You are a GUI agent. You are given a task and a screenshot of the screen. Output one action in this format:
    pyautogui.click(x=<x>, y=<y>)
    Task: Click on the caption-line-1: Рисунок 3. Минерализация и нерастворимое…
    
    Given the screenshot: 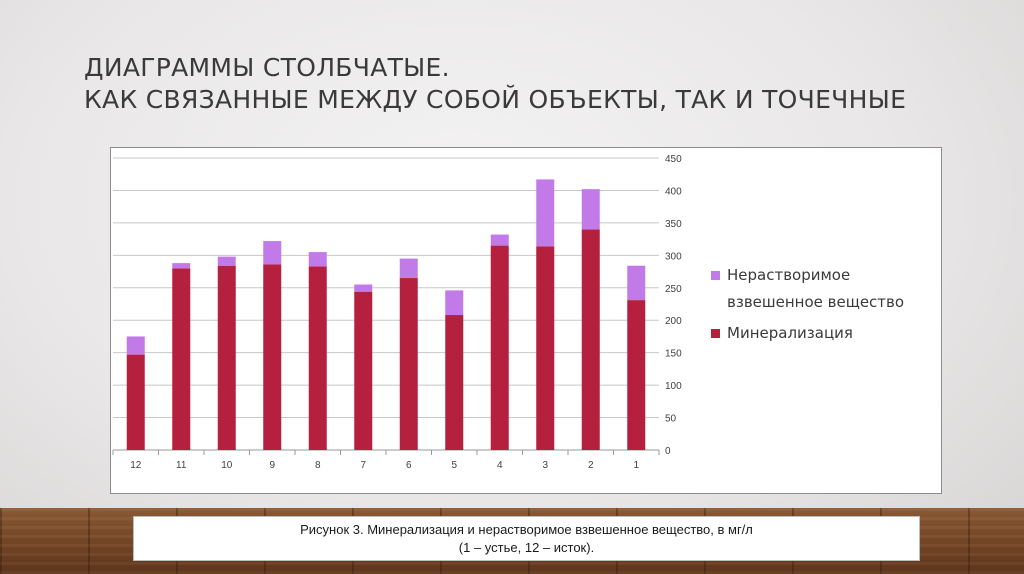 What is the action you would take?
    pyautogui.click(x=526, y=529)
    